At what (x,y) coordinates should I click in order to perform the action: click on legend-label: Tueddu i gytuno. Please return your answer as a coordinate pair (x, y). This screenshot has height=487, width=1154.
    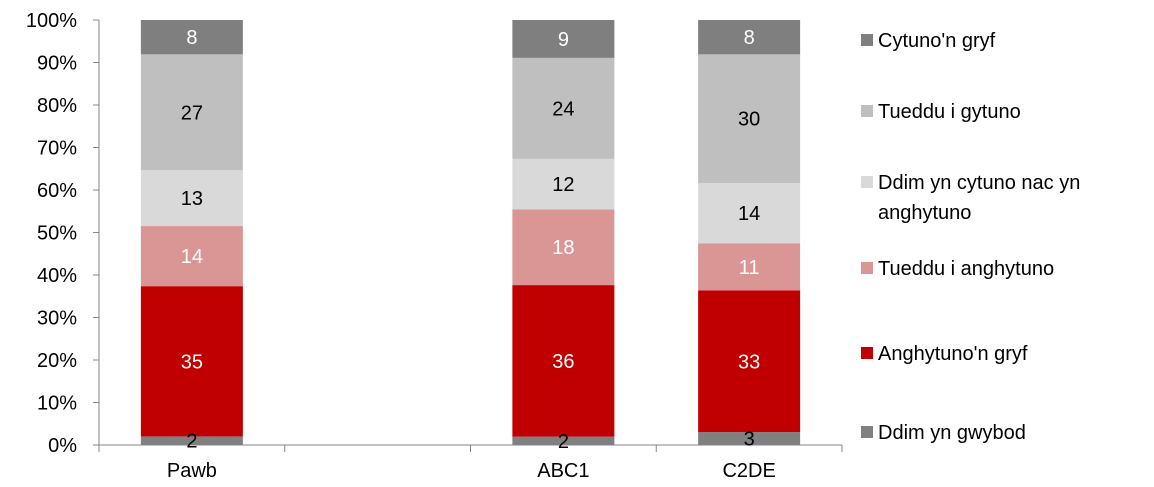
    Looking at the image, I should click on (949, 112).